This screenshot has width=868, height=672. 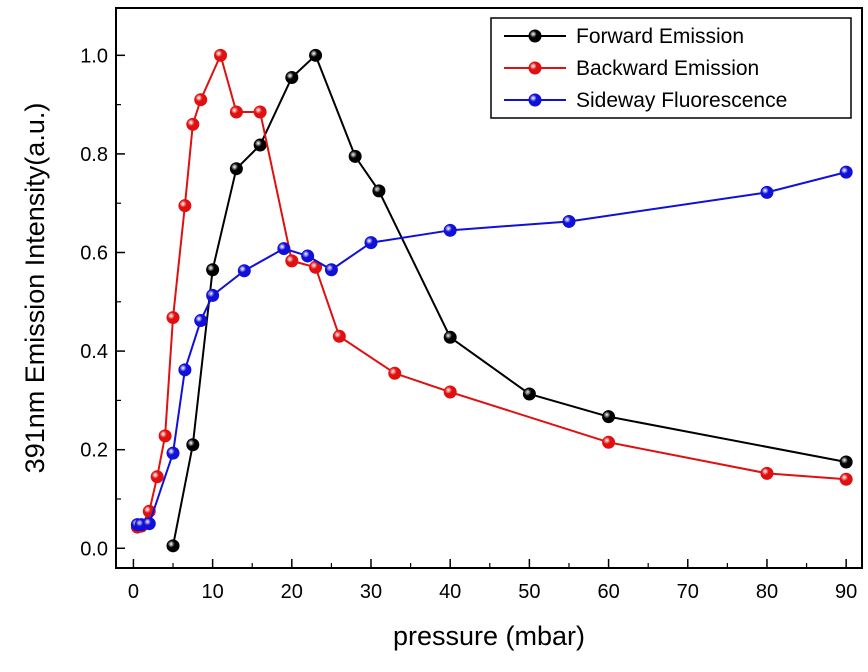 I want to click on y-tick-label: 1.0, so click(x=94, y=56).